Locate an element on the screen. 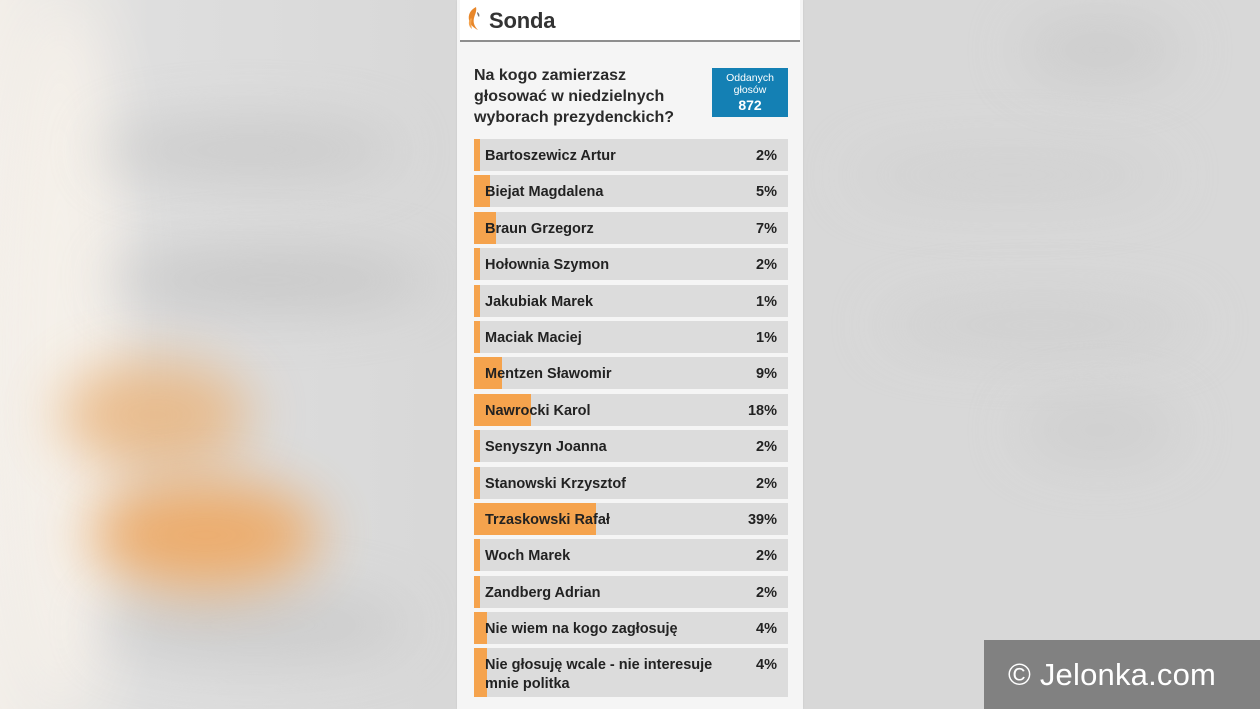  poll-option: Zandberg Adrian 2% is located at coordinates (631, 591).